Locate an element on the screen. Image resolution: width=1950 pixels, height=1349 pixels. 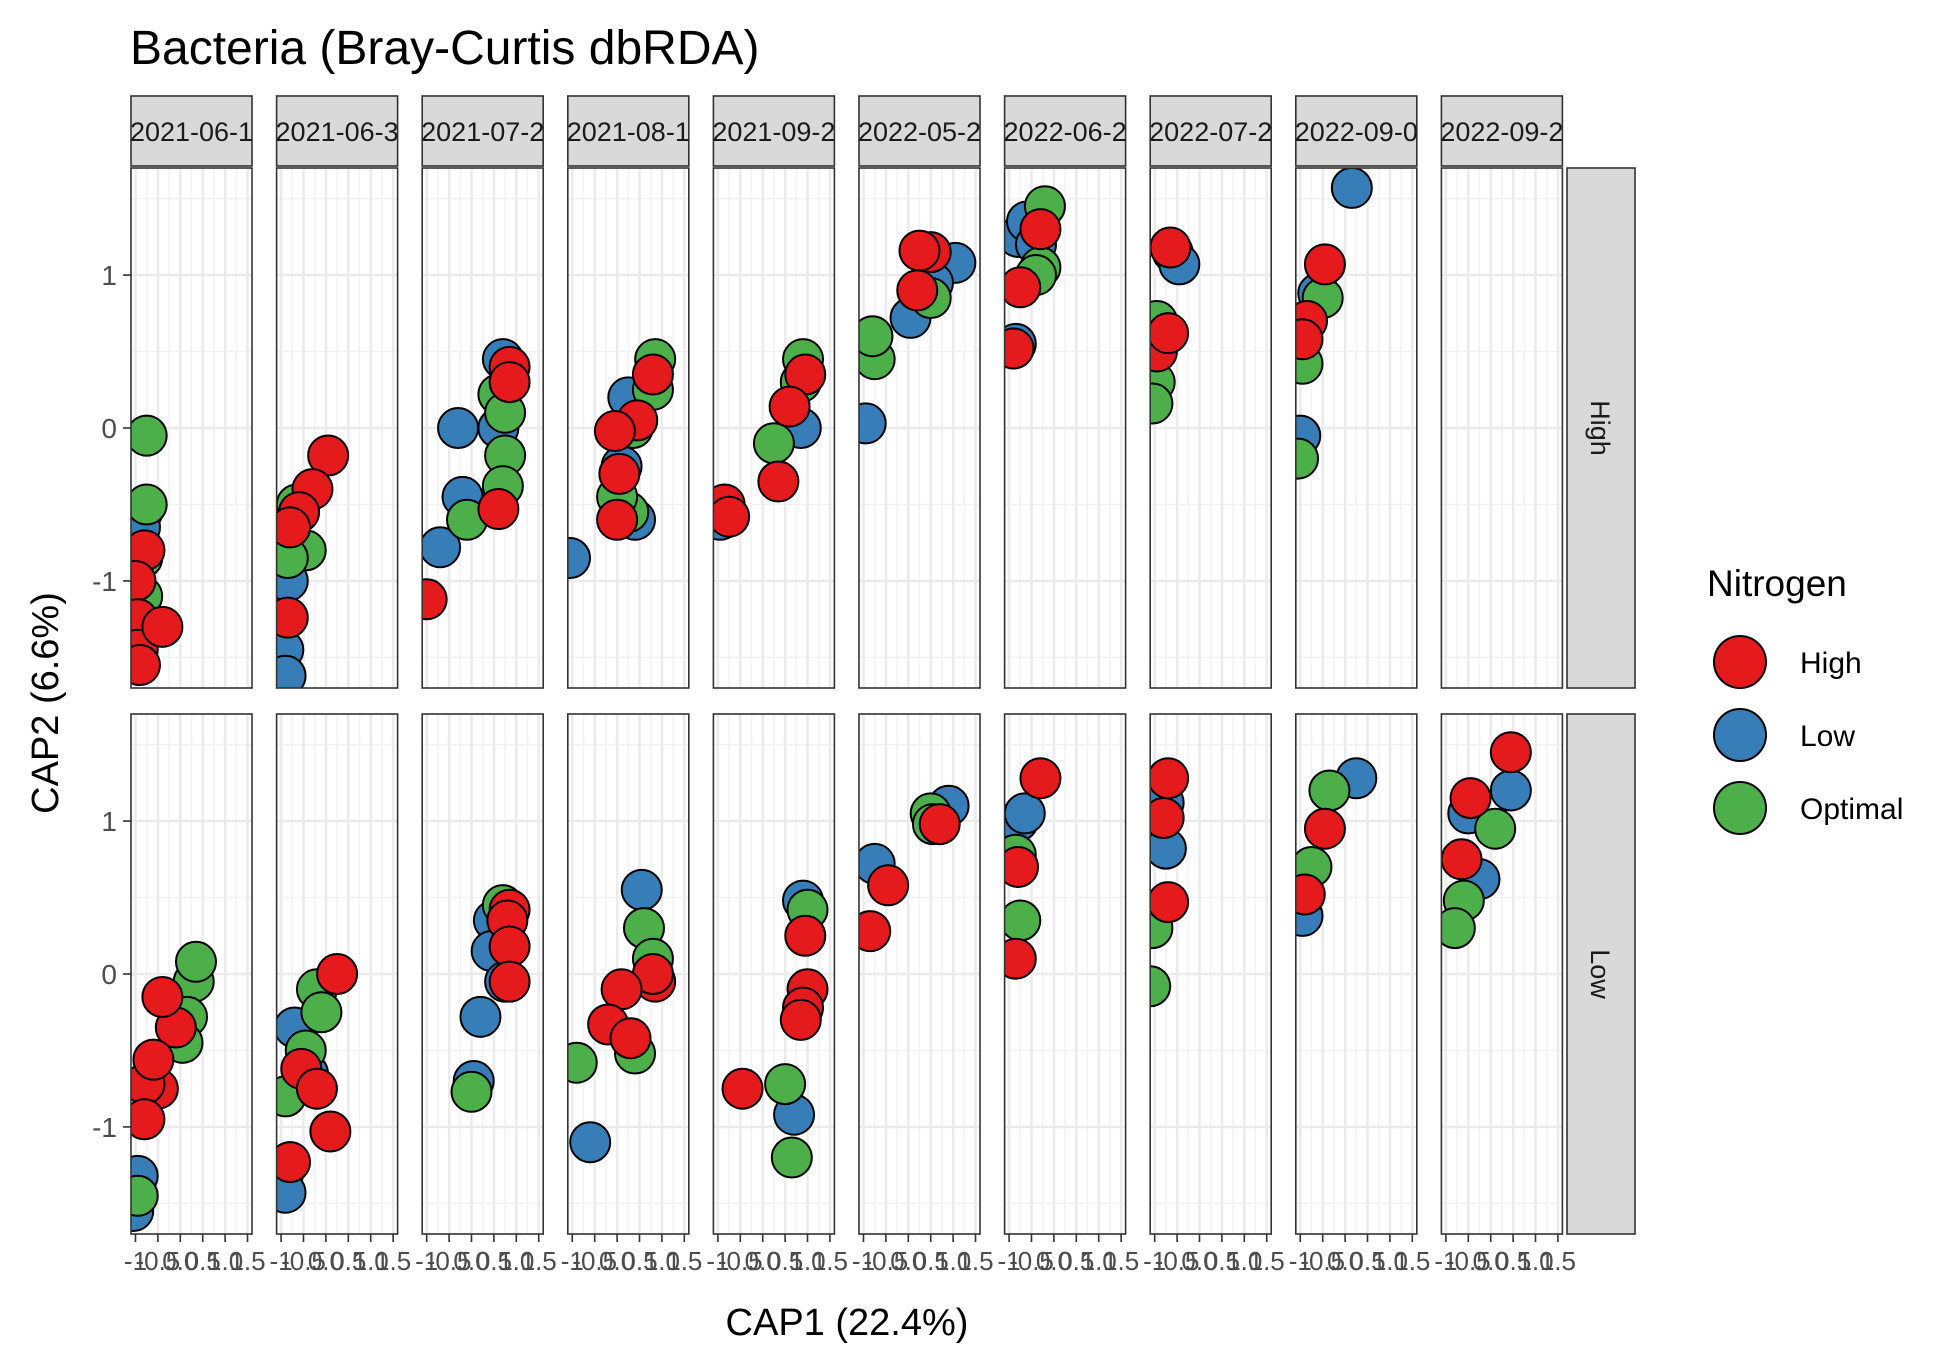
row-strip is located at coordinates (1601, 974).